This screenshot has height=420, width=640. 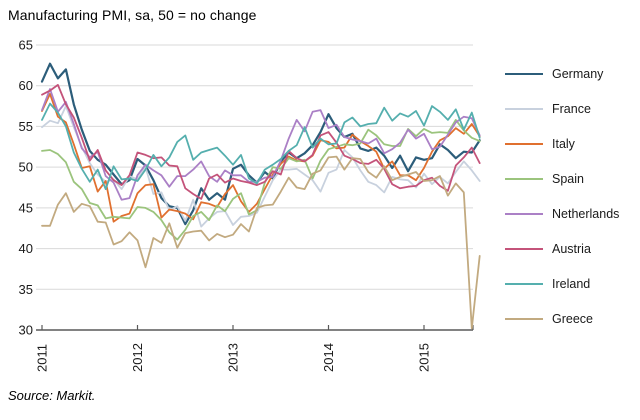 What do you see at coordinates (524, 213) in the screenshot?
I see `legend-swatch-netherlands` at bounding box center [524, 213].